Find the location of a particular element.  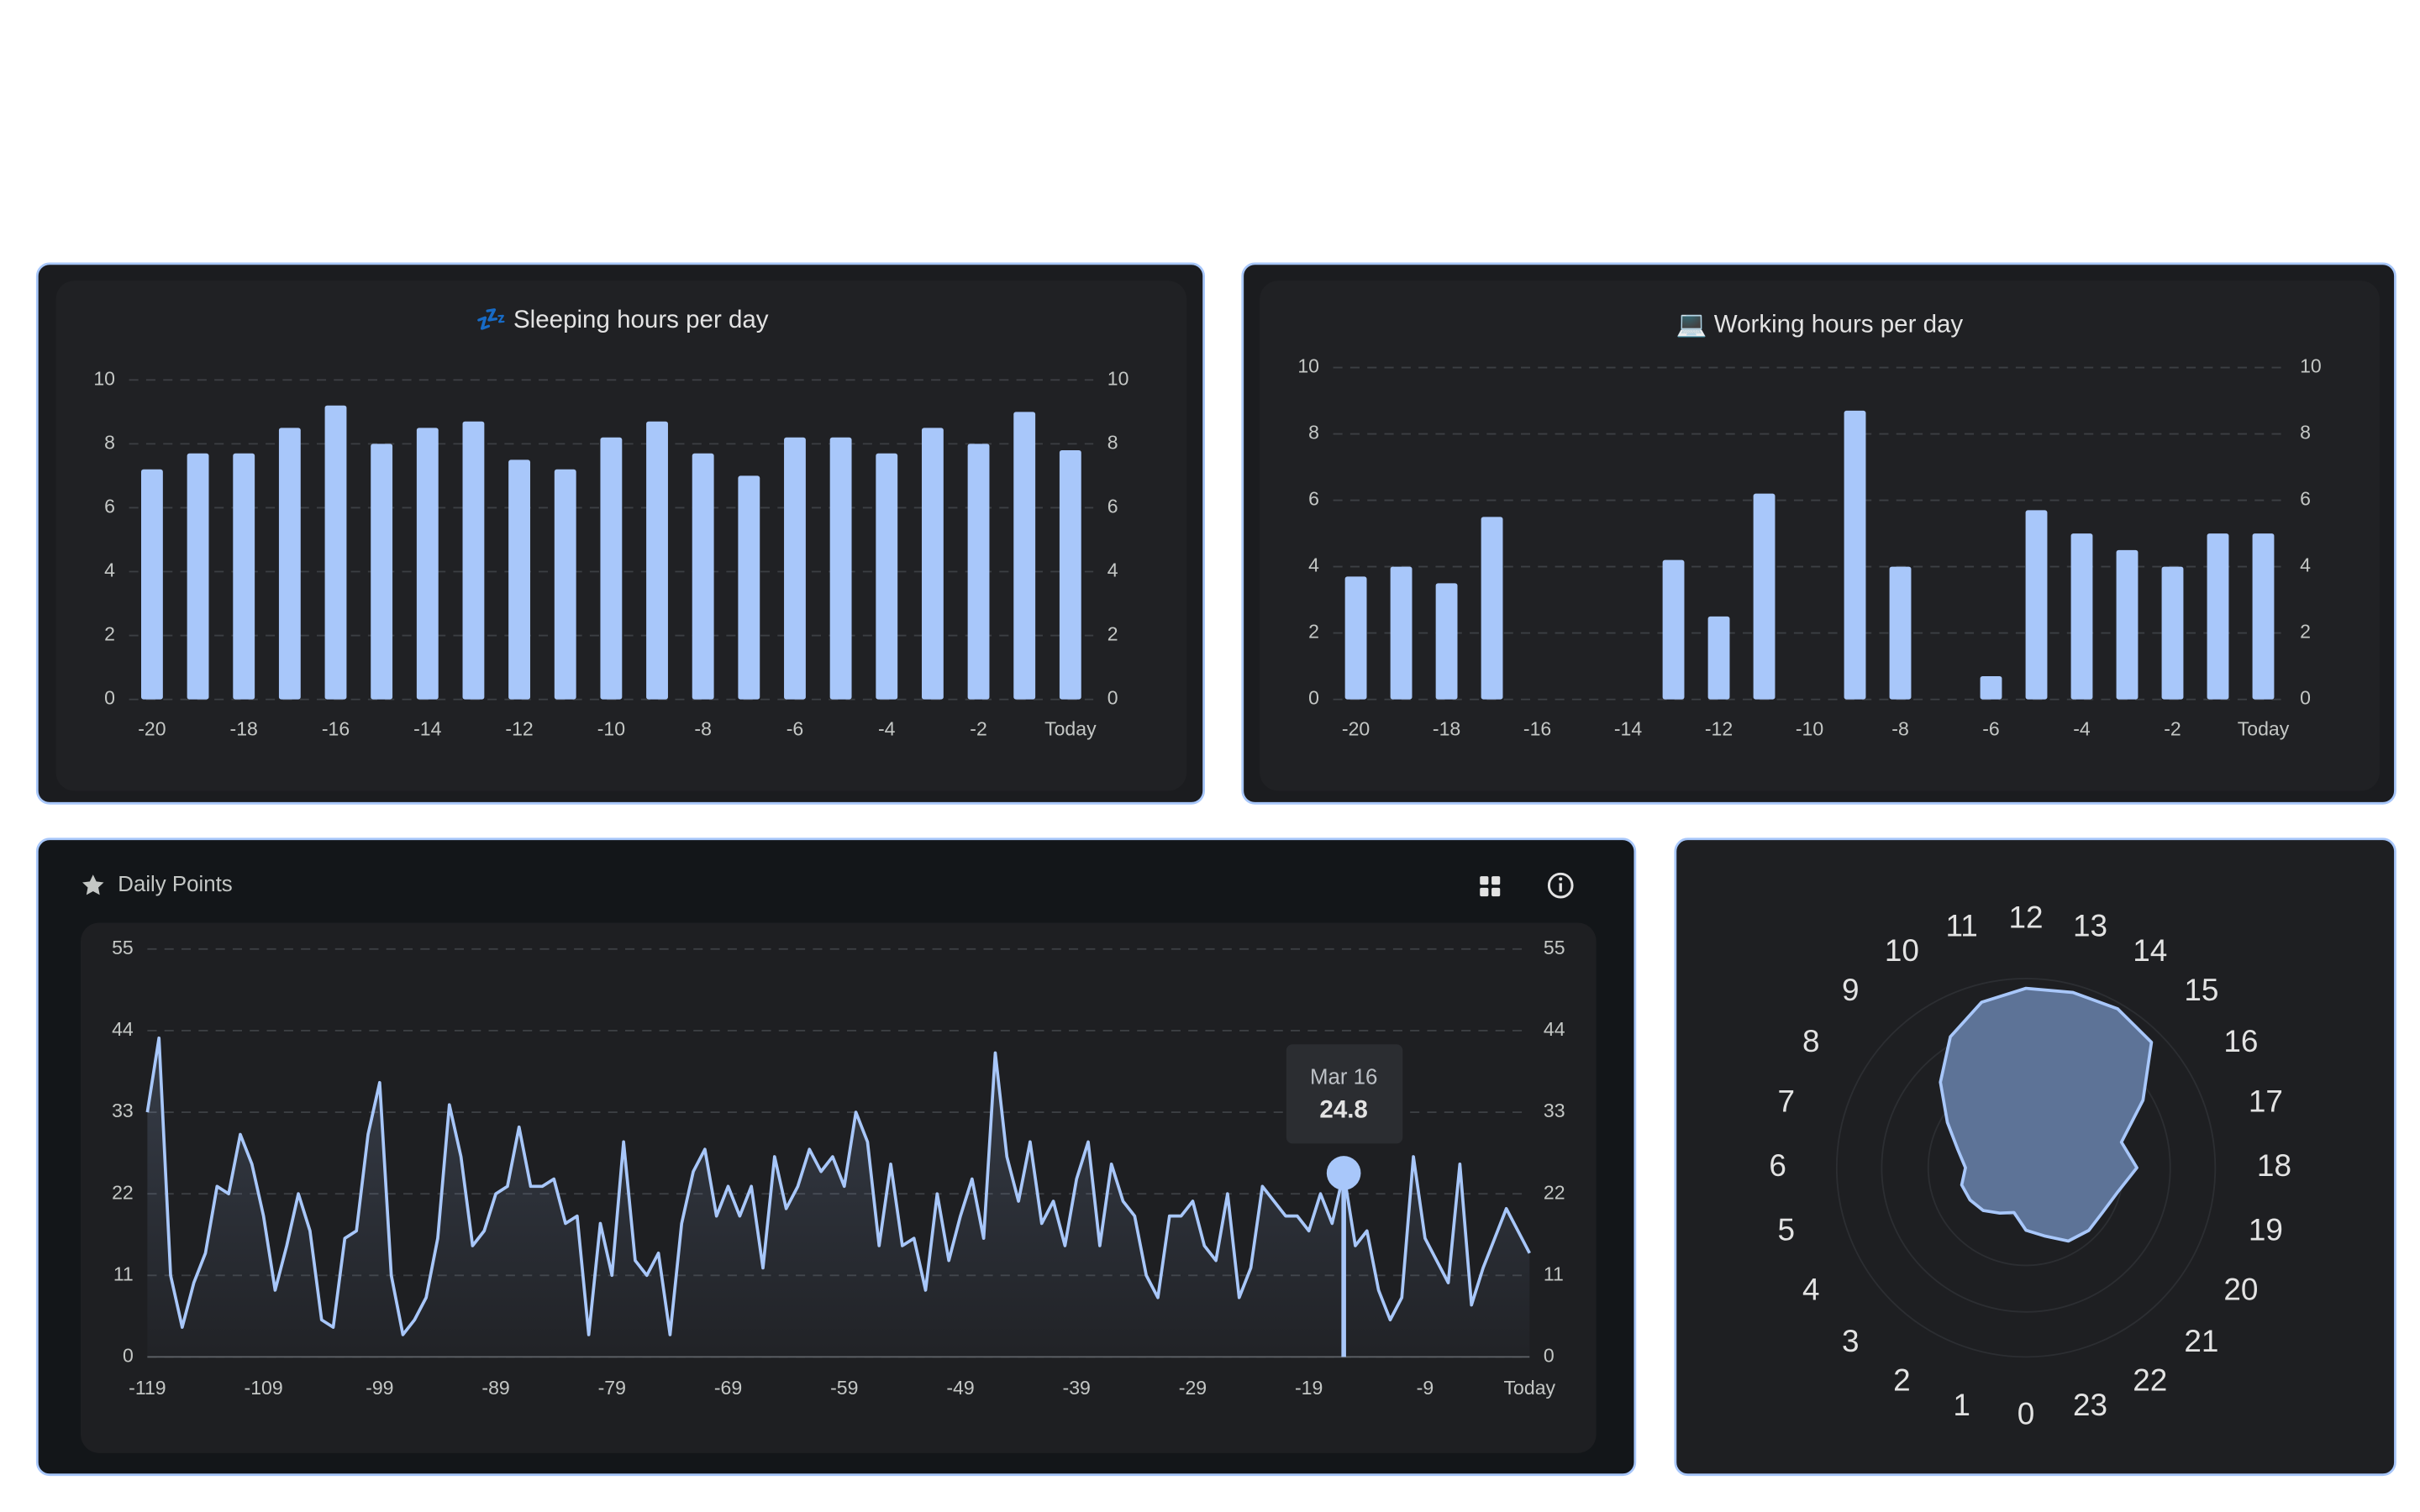

hour-label: 14 is located at coordinates (2150, 950).